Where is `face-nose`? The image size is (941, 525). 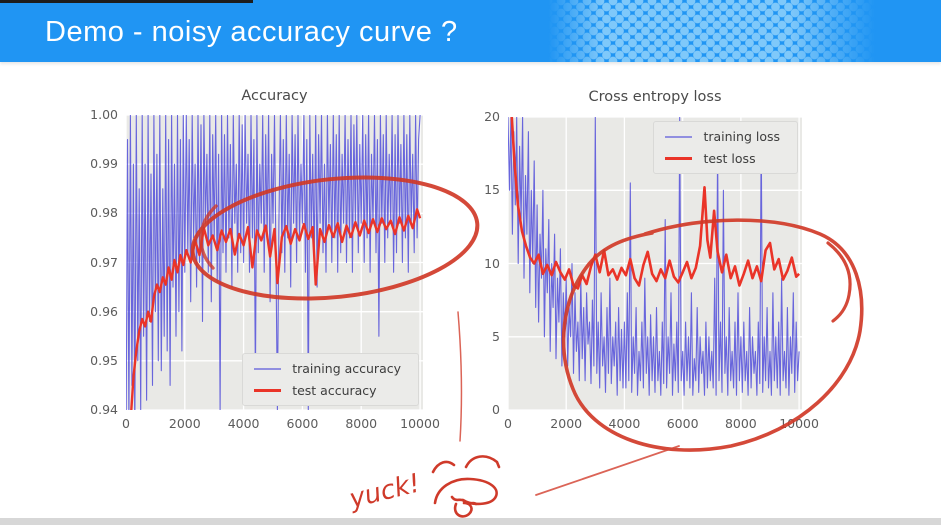 face-nose is located at coordinates (465, 491).